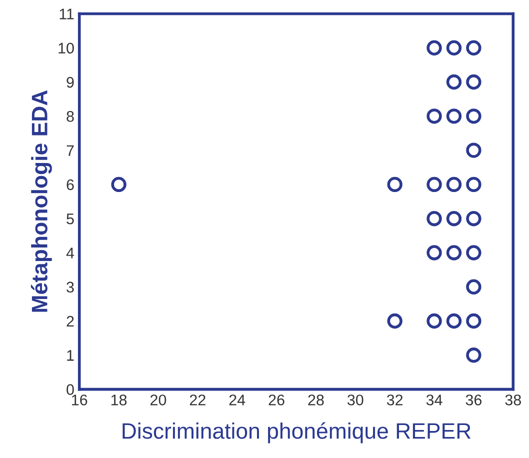 The width and height of the screenshot is (529, 458). Describe the element at coordinates (70, 82) in the screenshot. I see `y-tick-label: 9` at that location.